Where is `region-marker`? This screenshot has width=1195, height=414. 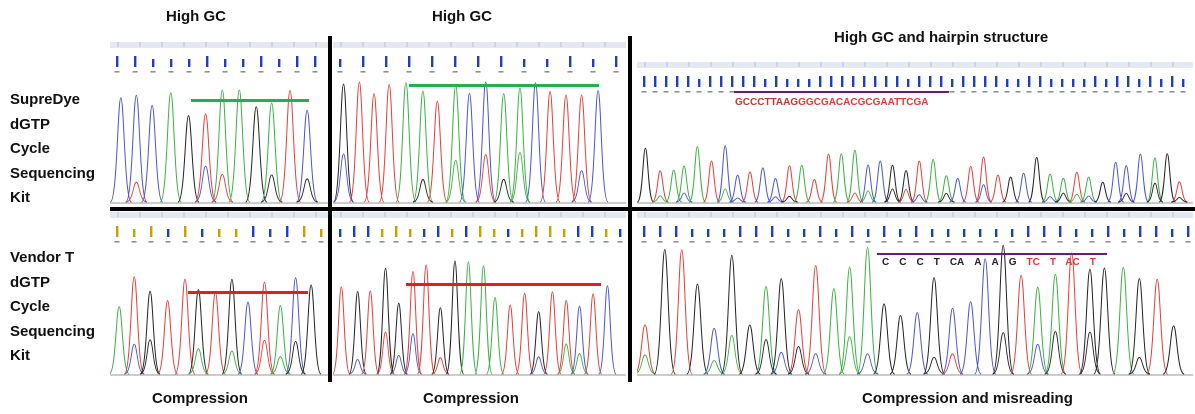
region-marker is located at coordinates (504, 85).